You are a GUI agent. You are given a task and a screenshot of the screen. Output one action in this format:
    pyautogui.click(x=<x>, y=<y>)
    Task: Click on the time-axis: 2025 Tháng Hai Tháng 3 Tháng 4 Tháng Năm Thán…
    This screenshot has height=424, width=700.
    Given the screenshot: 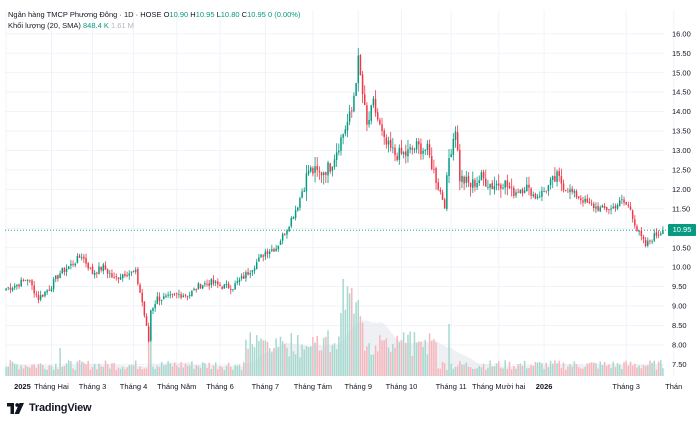 What is the action you would take?
    pyautogui.click(x=348, y=386)
    